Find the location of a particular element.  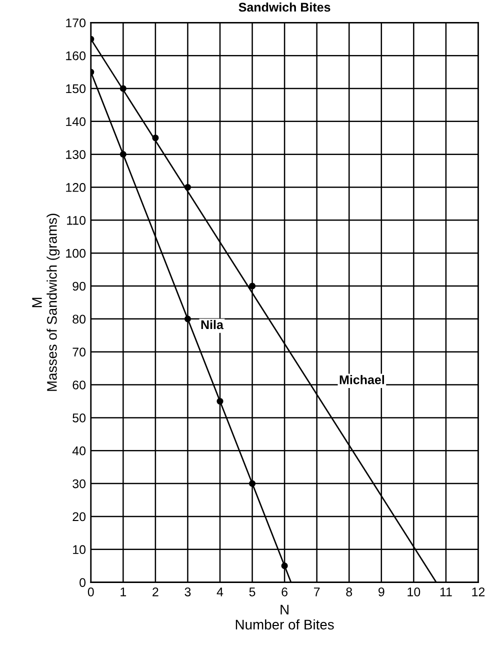

y-tick-label: 150 is located at coordinates (76, 89).